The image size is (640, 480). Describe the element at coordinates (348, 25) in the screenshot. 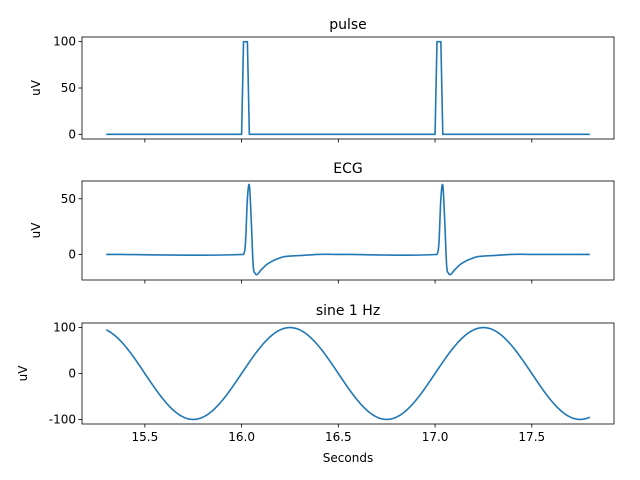

I see `subplot-title: pulse` at that location.